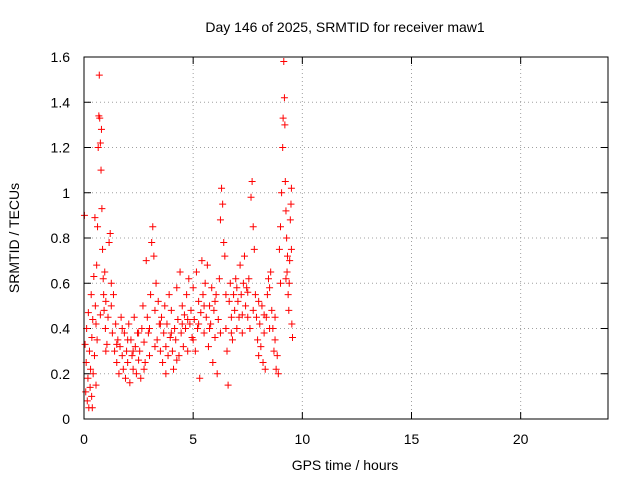  Describe the element at coordinates (61, 148) in the screenshot. I see `y-tick-label: 1.2` at that location.